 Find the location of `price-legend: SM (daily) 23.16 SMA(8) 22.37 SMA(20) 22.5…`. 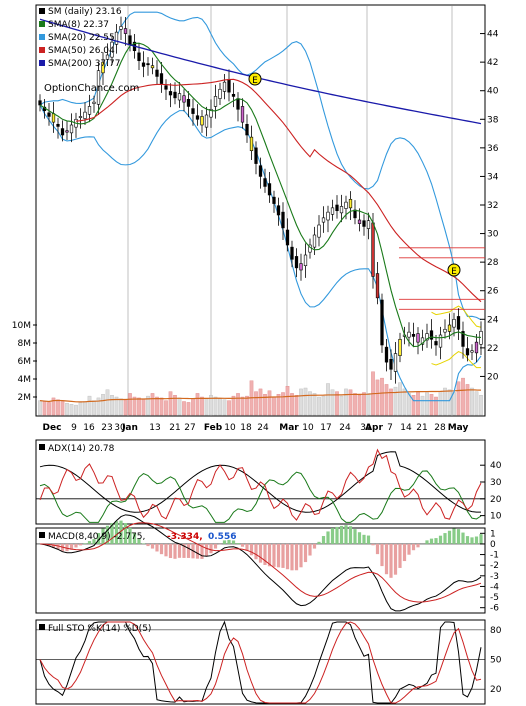

price-legend: SM (daily) 23.16 SMA(8) 22.37 SMA(20) 22.5… is located at coordinates (80, 38).